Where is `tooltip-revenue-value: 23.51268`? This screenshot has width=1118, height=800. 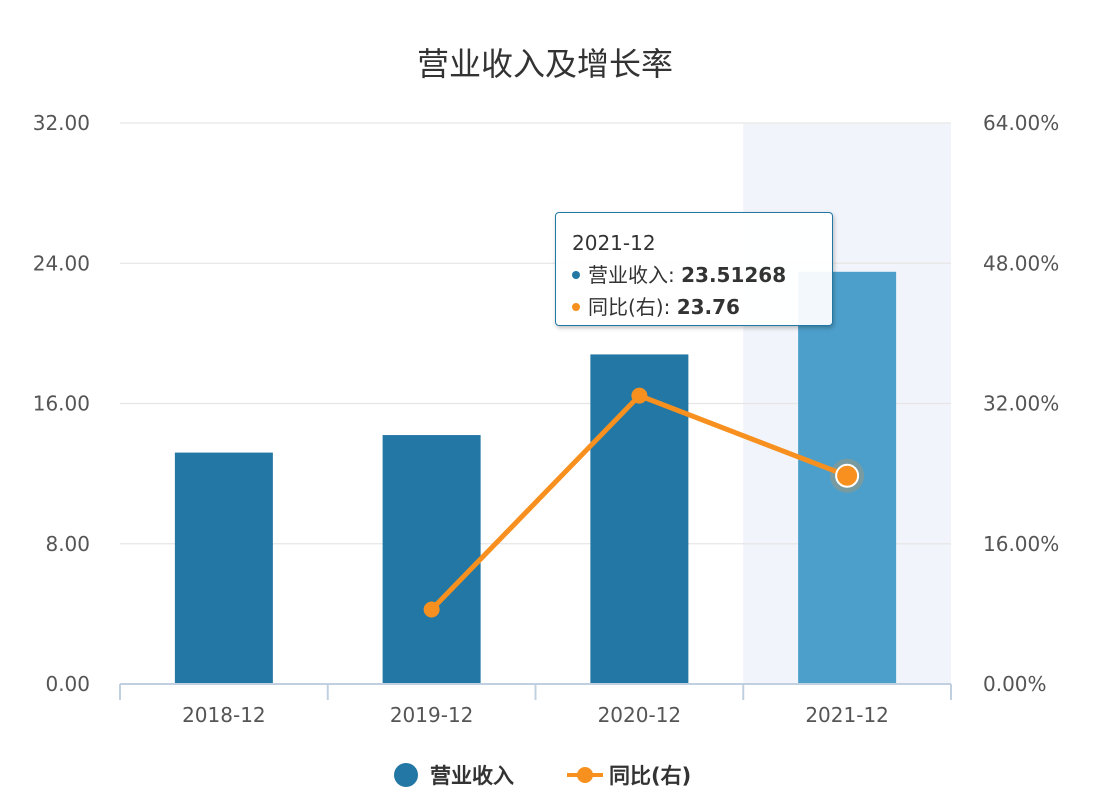 tooltip-revenue-value: 23.51268 is located at coordinates (734, 275).